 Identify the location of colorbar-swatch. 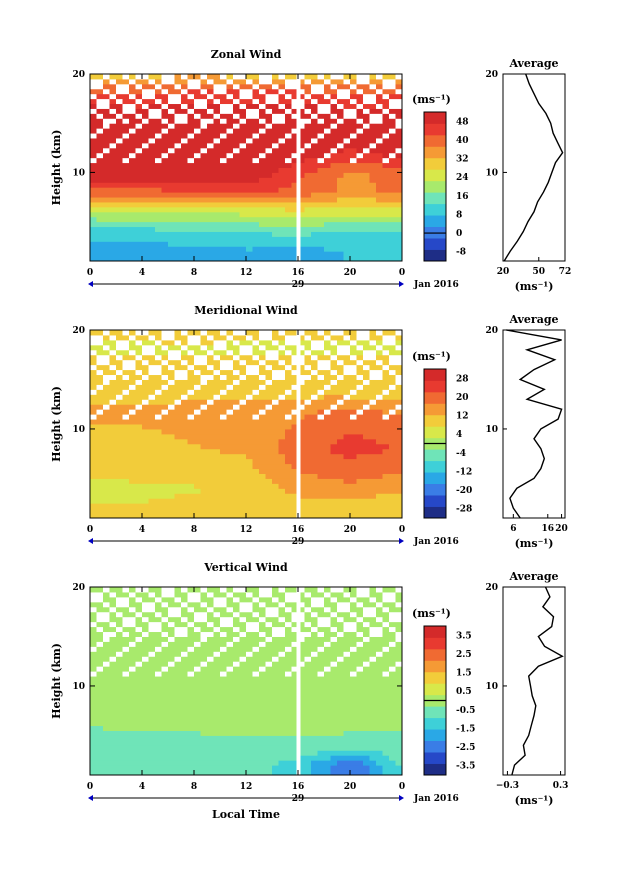
(435, 501).